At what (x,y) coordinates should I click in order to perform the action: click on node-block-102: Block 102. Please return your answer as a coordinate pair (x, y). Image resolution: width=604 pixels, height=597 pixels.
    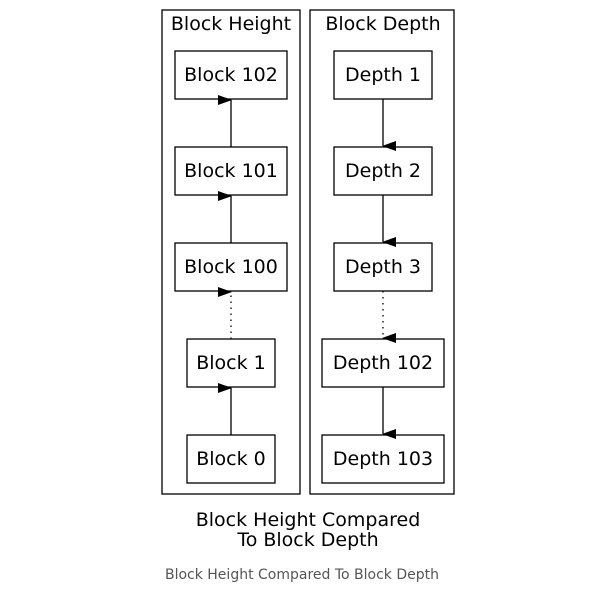
    Looking at the image, I should click on (231, 75).